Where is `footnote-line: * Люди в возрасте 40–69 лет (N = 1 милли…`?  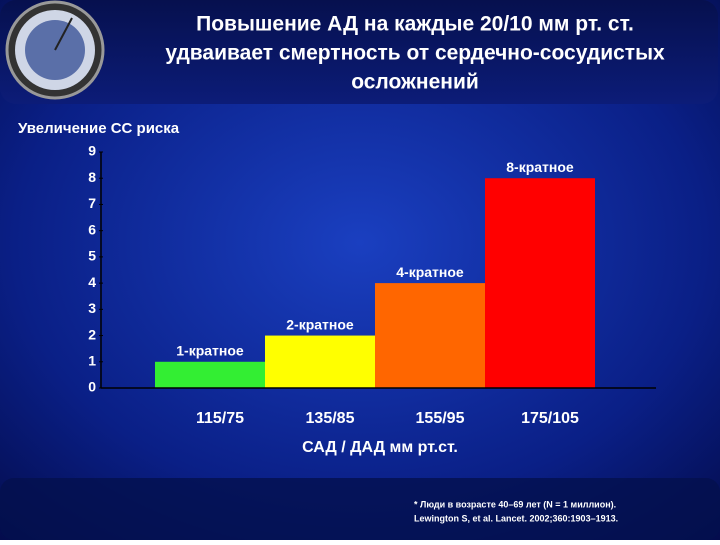 footnote-line: * Люди в возрасте 40–69 лет (N = 1 милли… is located at coordinates (515, 504).